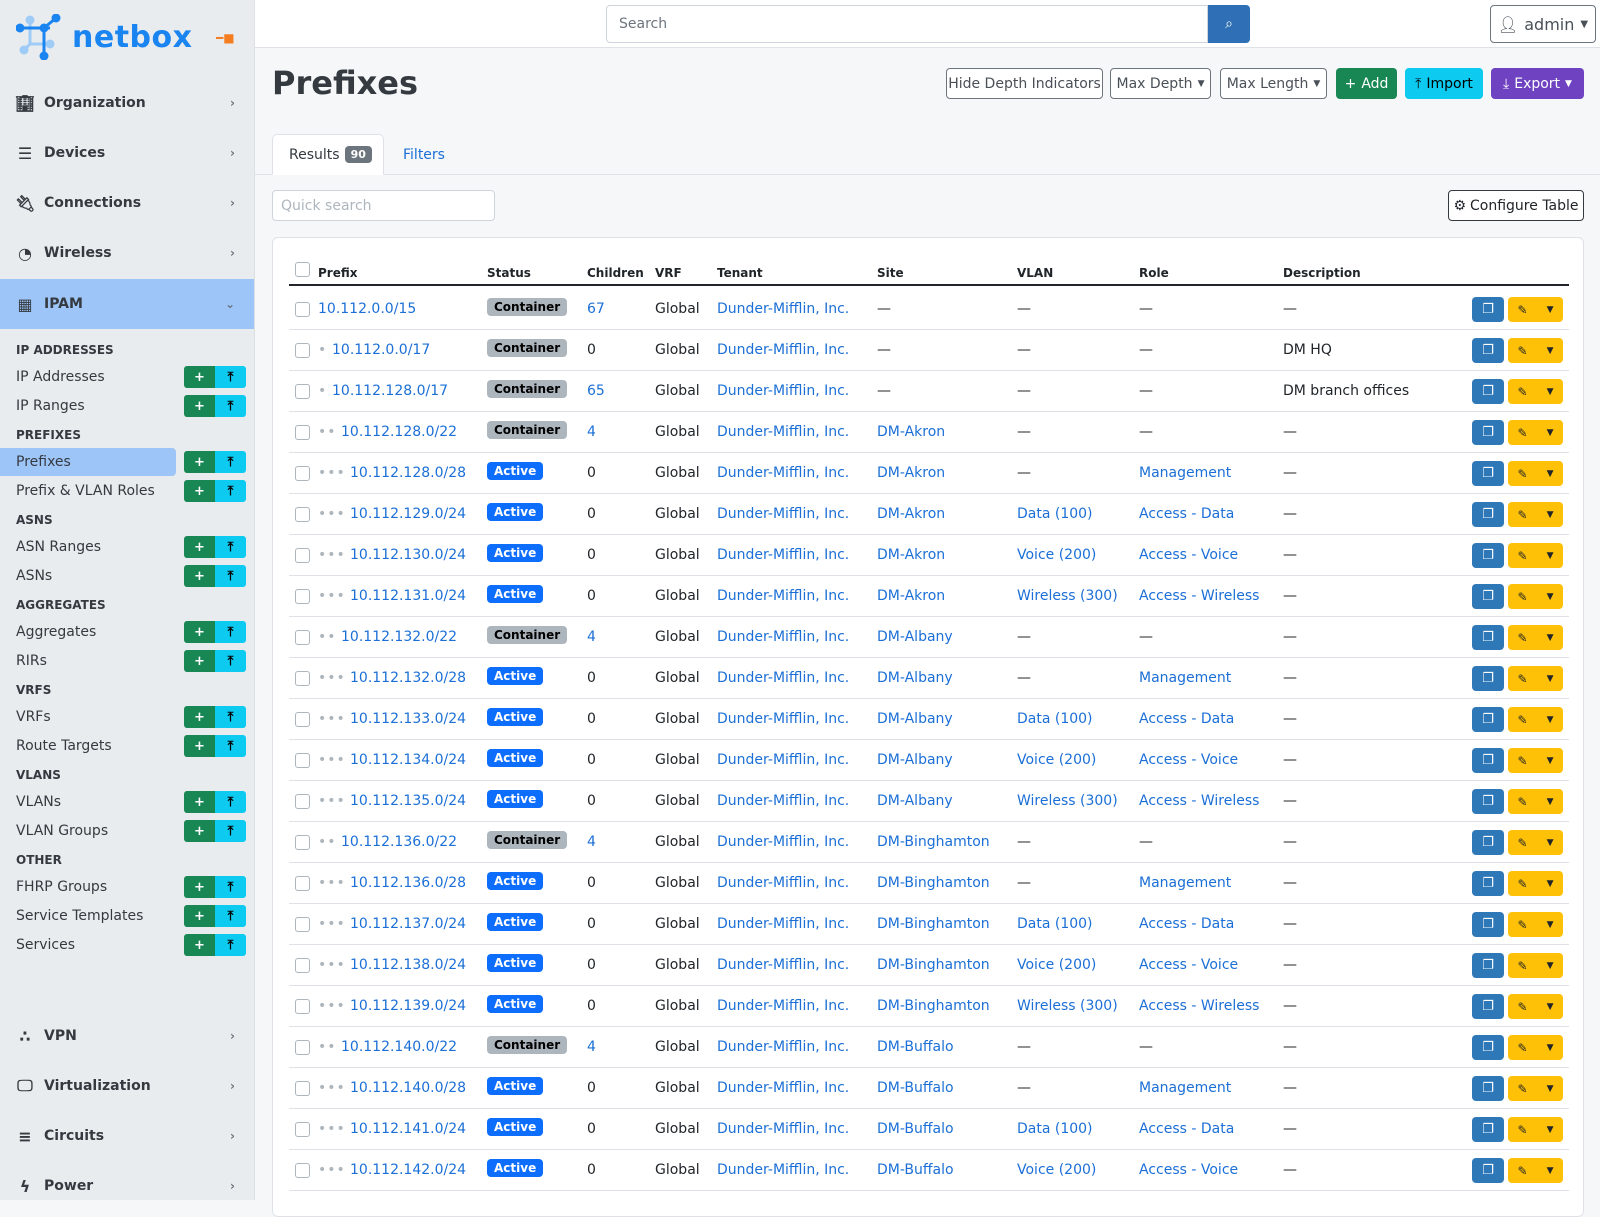  Describe the element at coordinates (740, 273) in the screenshot. I see `column-header-tenant: Tenant` at that location.